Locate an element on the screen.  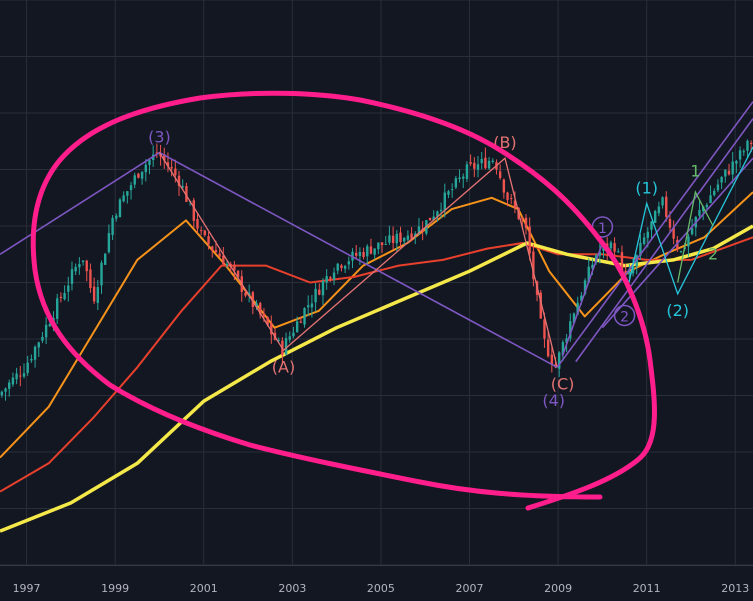
wave-label: 2 is located at coordinates (713, 253).